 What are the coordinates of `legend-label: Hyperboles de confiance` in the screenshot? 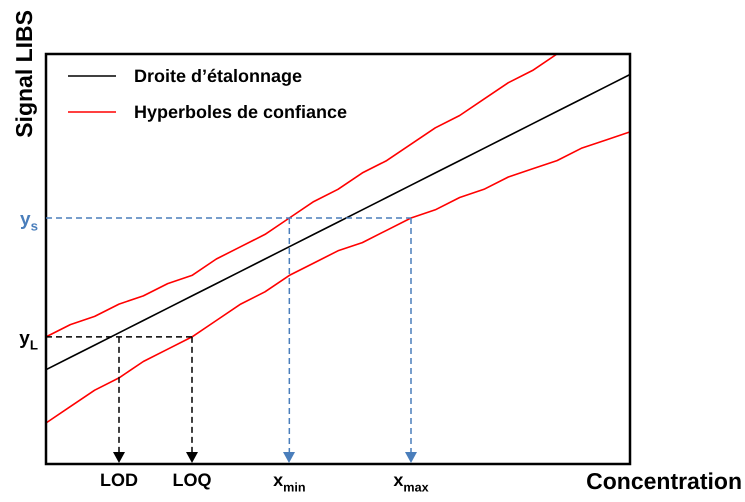 It's located at (241, 112).